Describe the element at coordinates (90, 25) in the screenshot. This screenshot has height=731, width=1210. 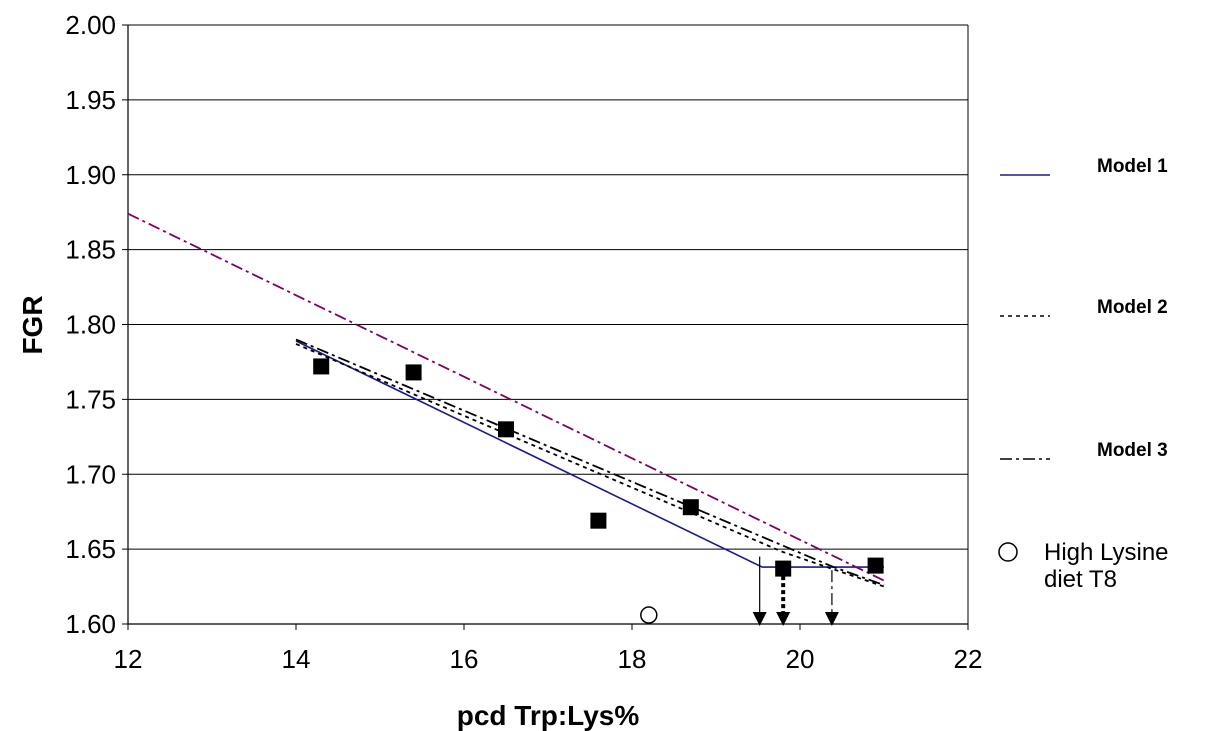
I see `y-tick-label: 2.00` at that location.